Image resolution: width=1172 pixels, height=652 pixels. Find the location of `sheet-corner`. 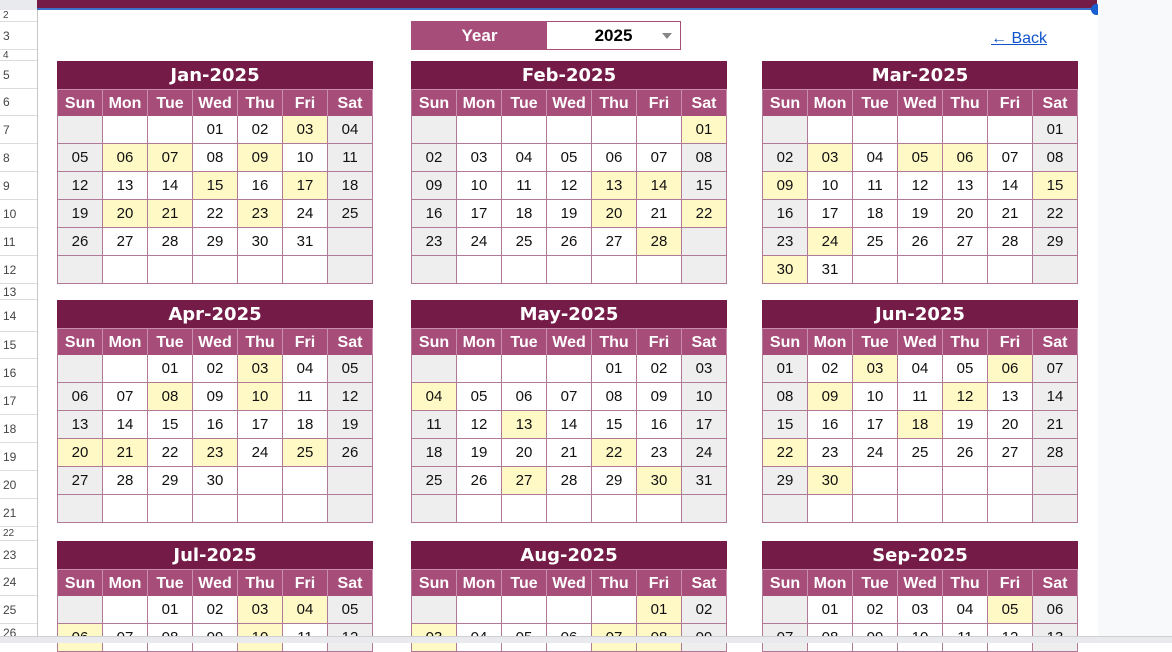

sheet-corner is located at coordinates (18, 5).